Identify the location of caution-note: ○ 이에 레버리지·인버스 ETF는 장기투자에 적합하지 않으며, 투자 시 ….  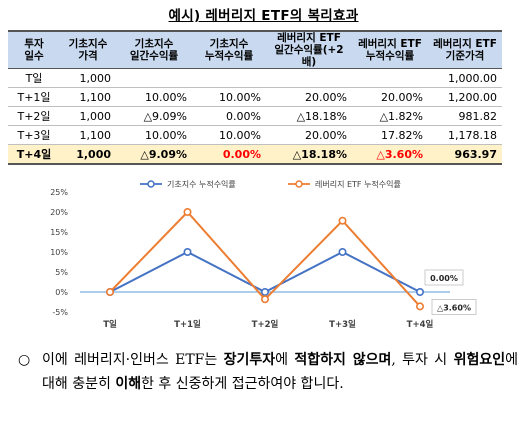
(268, 372).